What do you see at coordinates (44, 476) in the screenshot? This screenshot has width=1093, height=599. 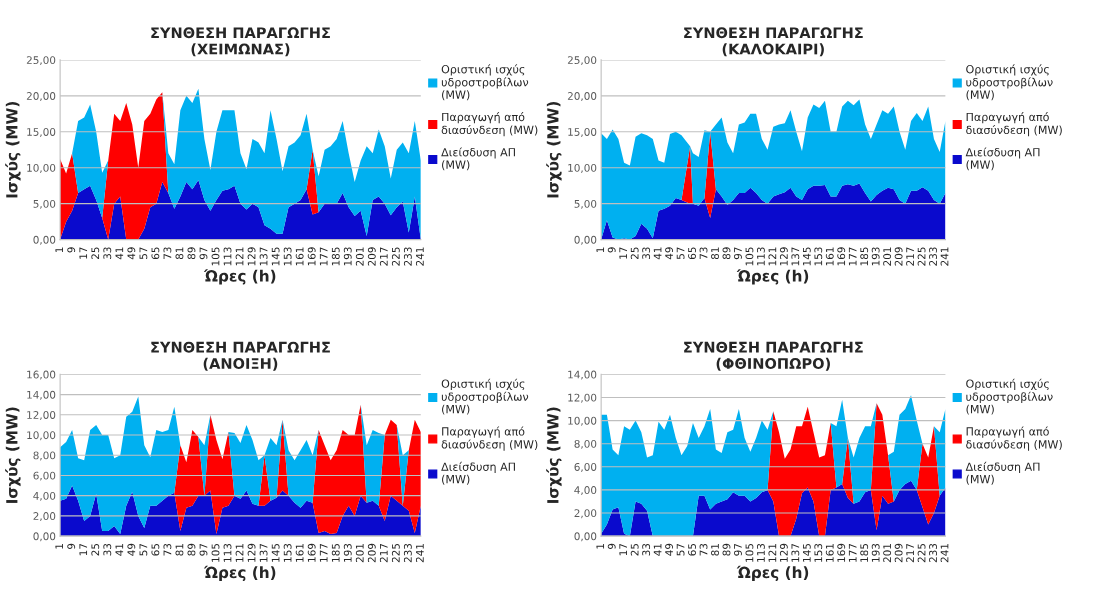 I see `y-tick-label: 6,00` at bounding box center [44, 476].